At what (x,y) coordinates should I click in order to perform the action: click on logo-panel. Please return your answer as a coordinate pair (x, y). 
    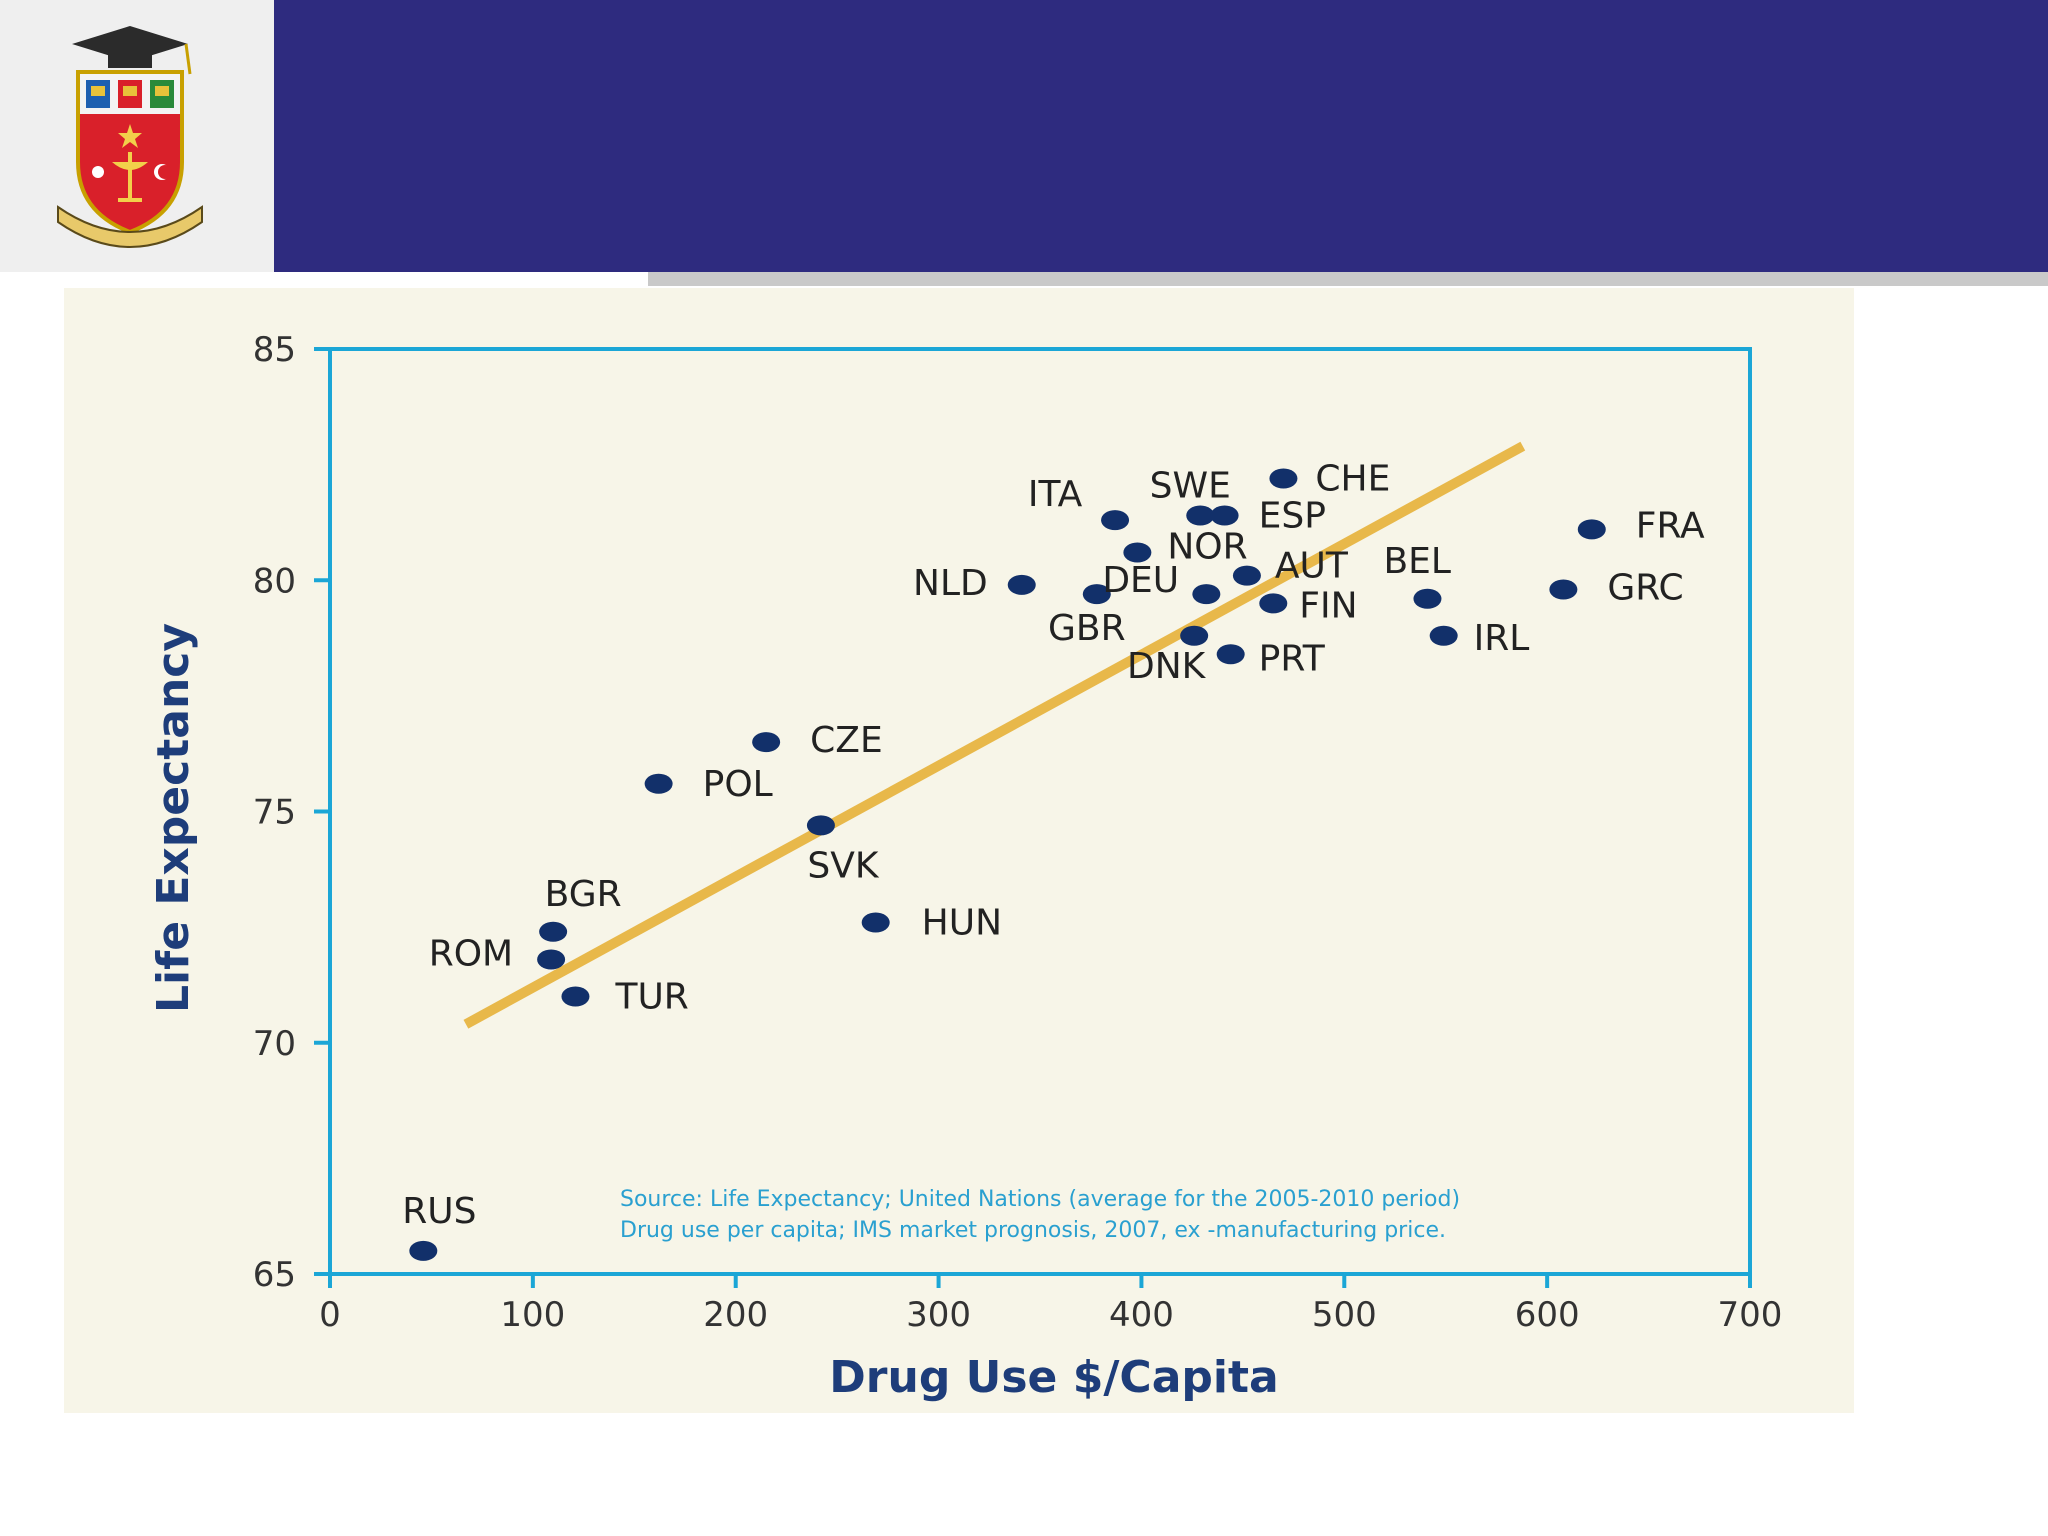
    Looking at the image, I should click on (137, 136).